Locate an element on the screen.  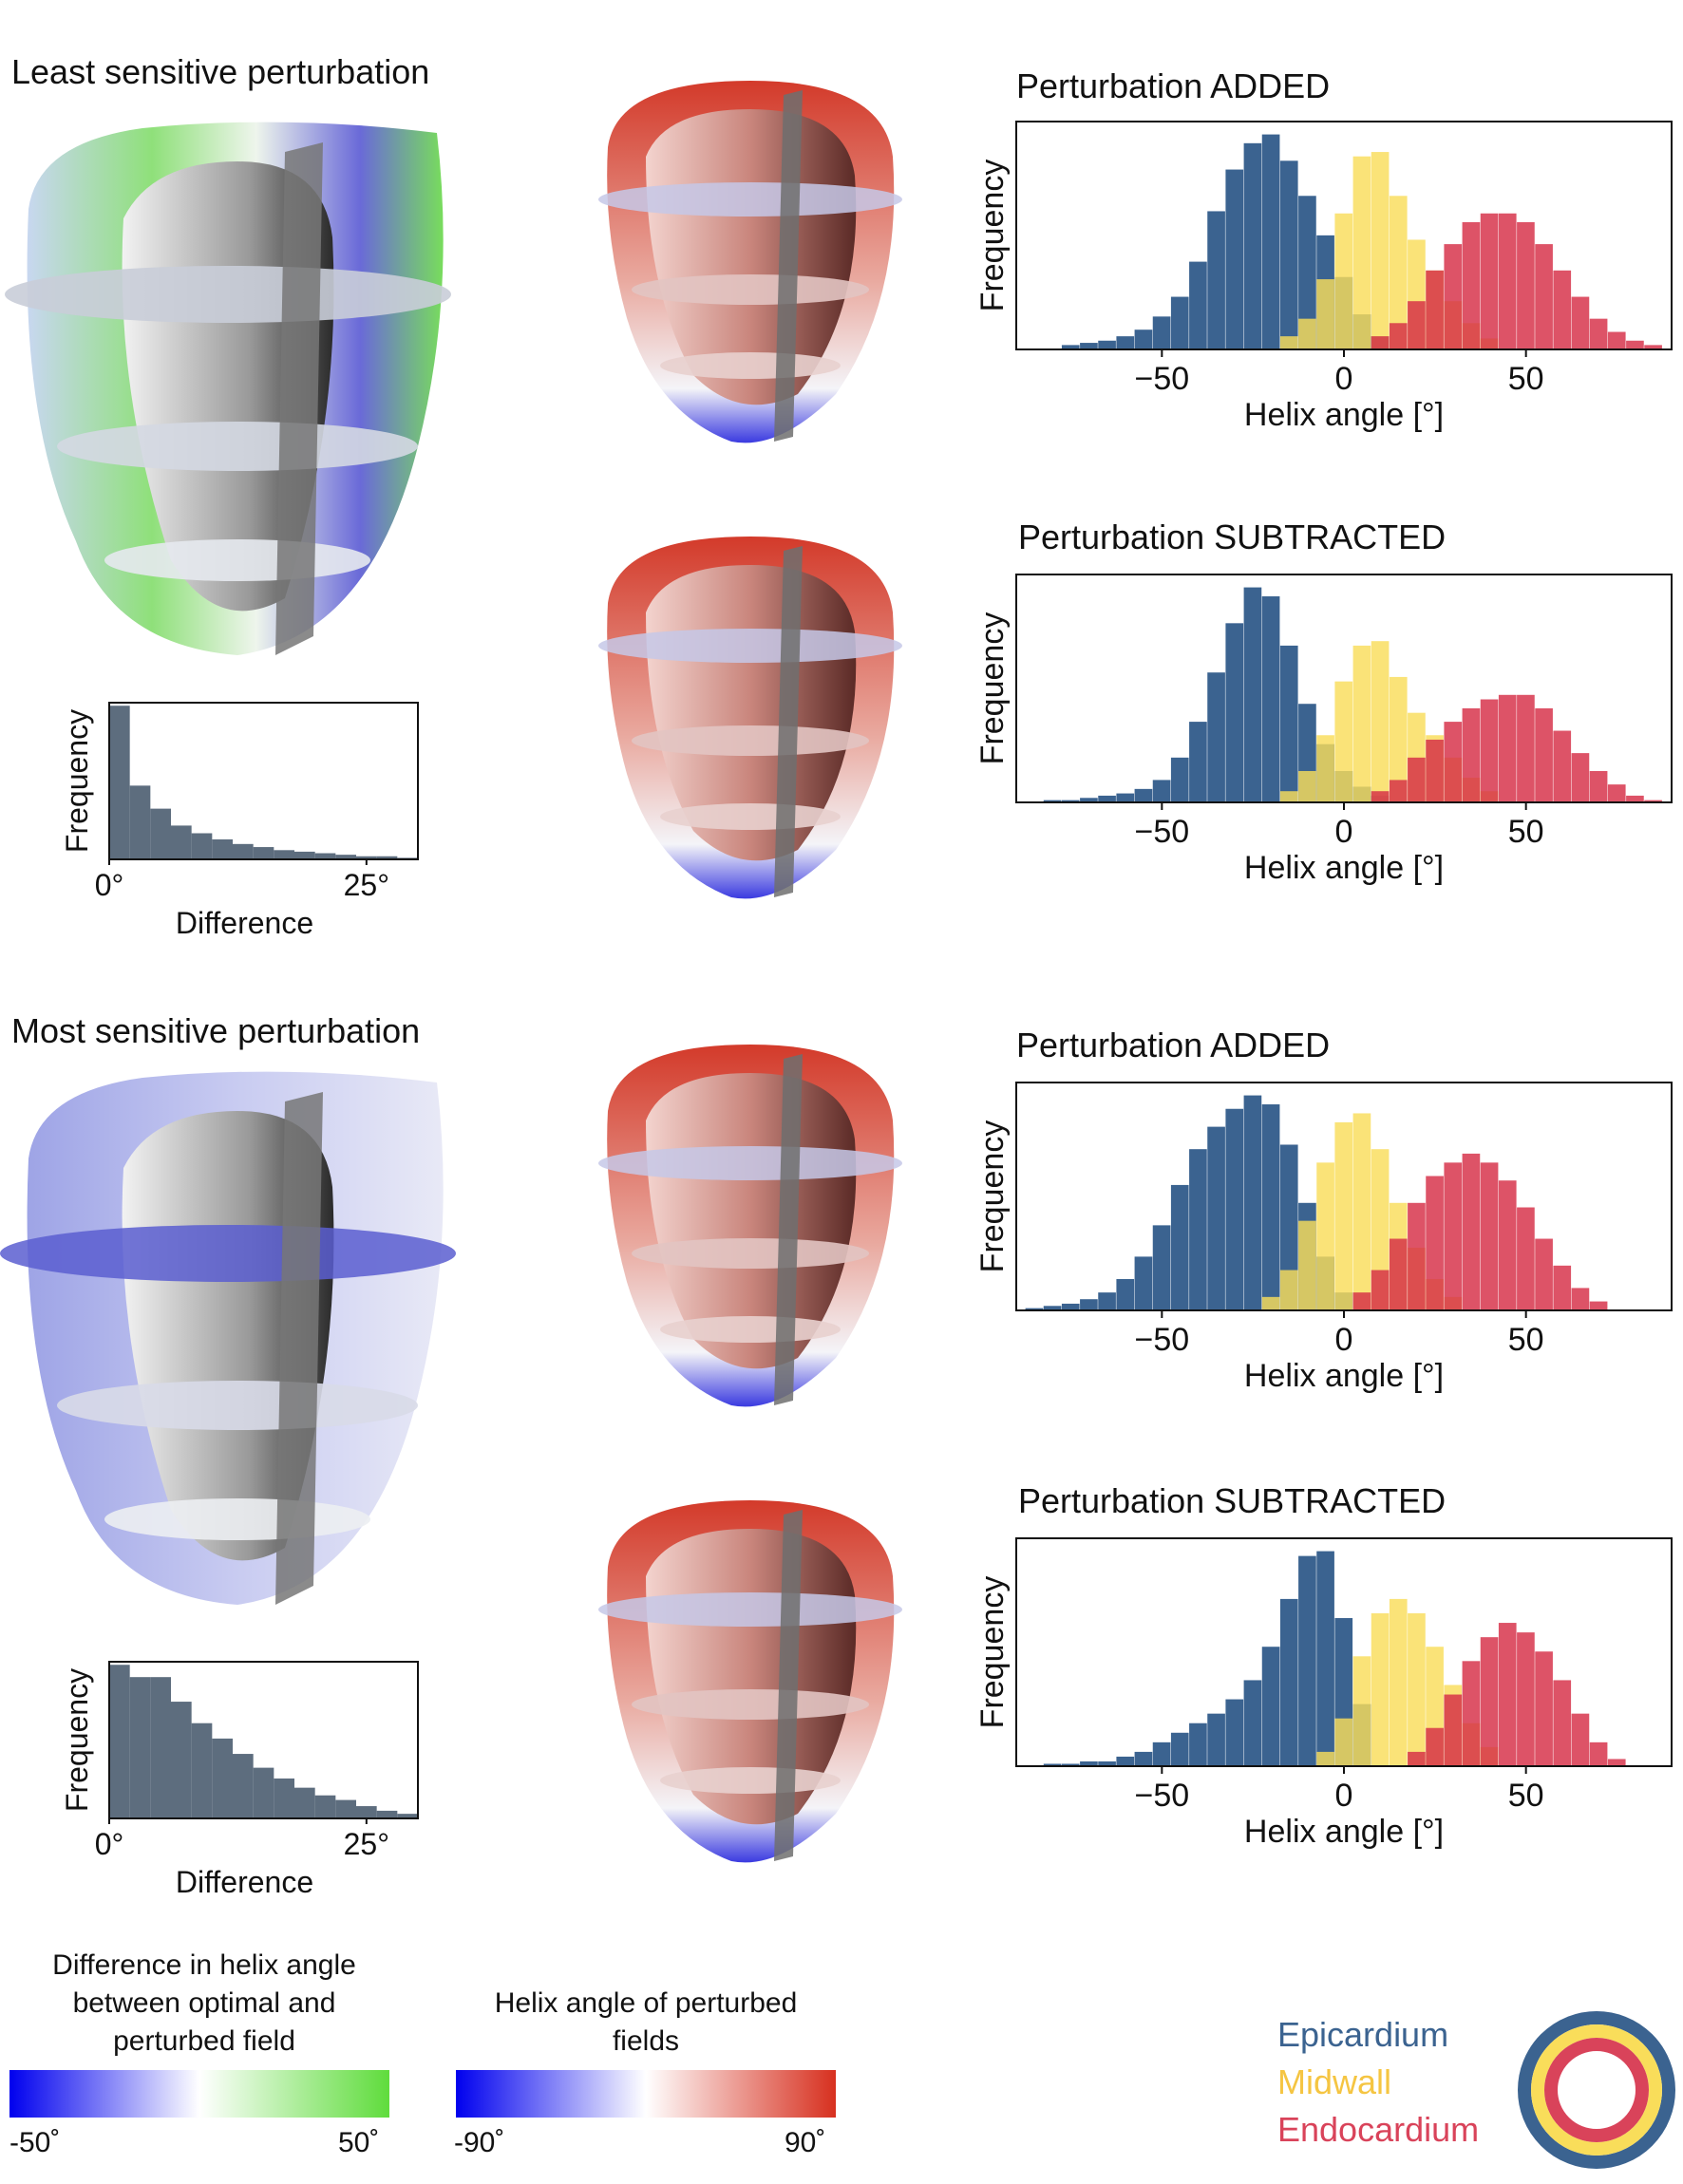
legend-epicardium: Epicardium is located at coordinates (1363, 2035).